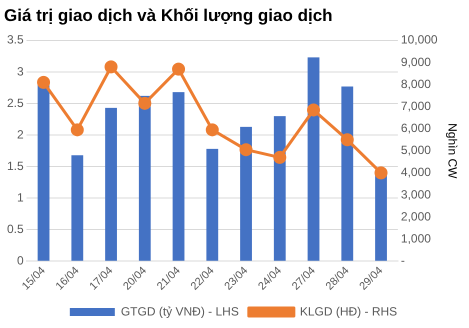 The width and height of the screenshot is (469, 328). What do you see at coordinates (15, 39) in the screenshot?
I see `y-tick-label: 3.5` at bounding box center [15, 39].